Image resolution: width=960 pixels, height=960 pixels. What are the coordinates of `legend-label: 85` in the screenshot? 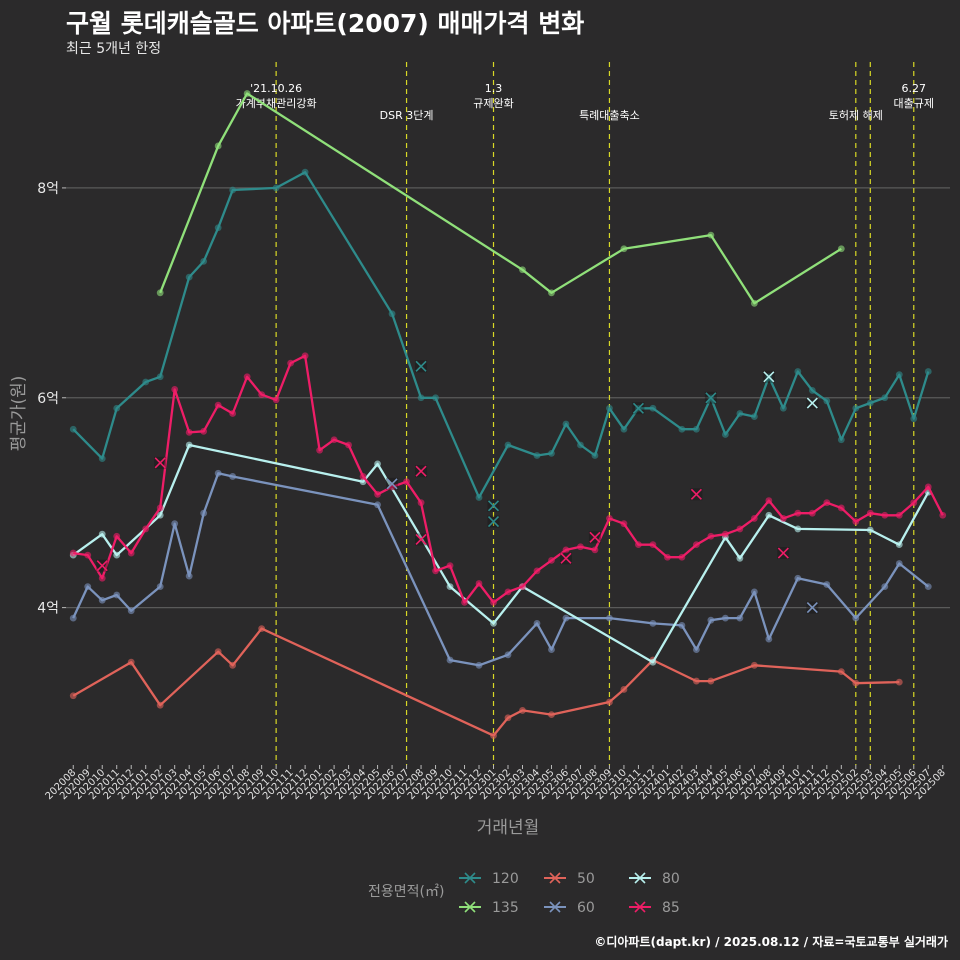 It's located at (671, 908).